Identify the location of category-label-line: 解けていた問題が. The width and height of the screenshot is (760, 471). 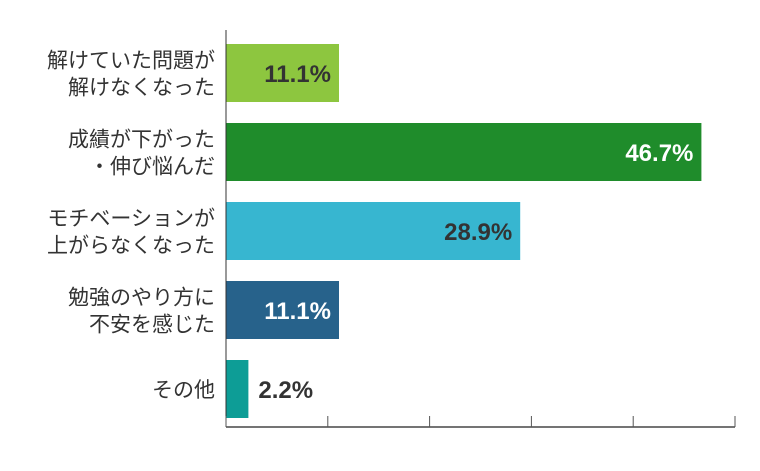
(131, 61).